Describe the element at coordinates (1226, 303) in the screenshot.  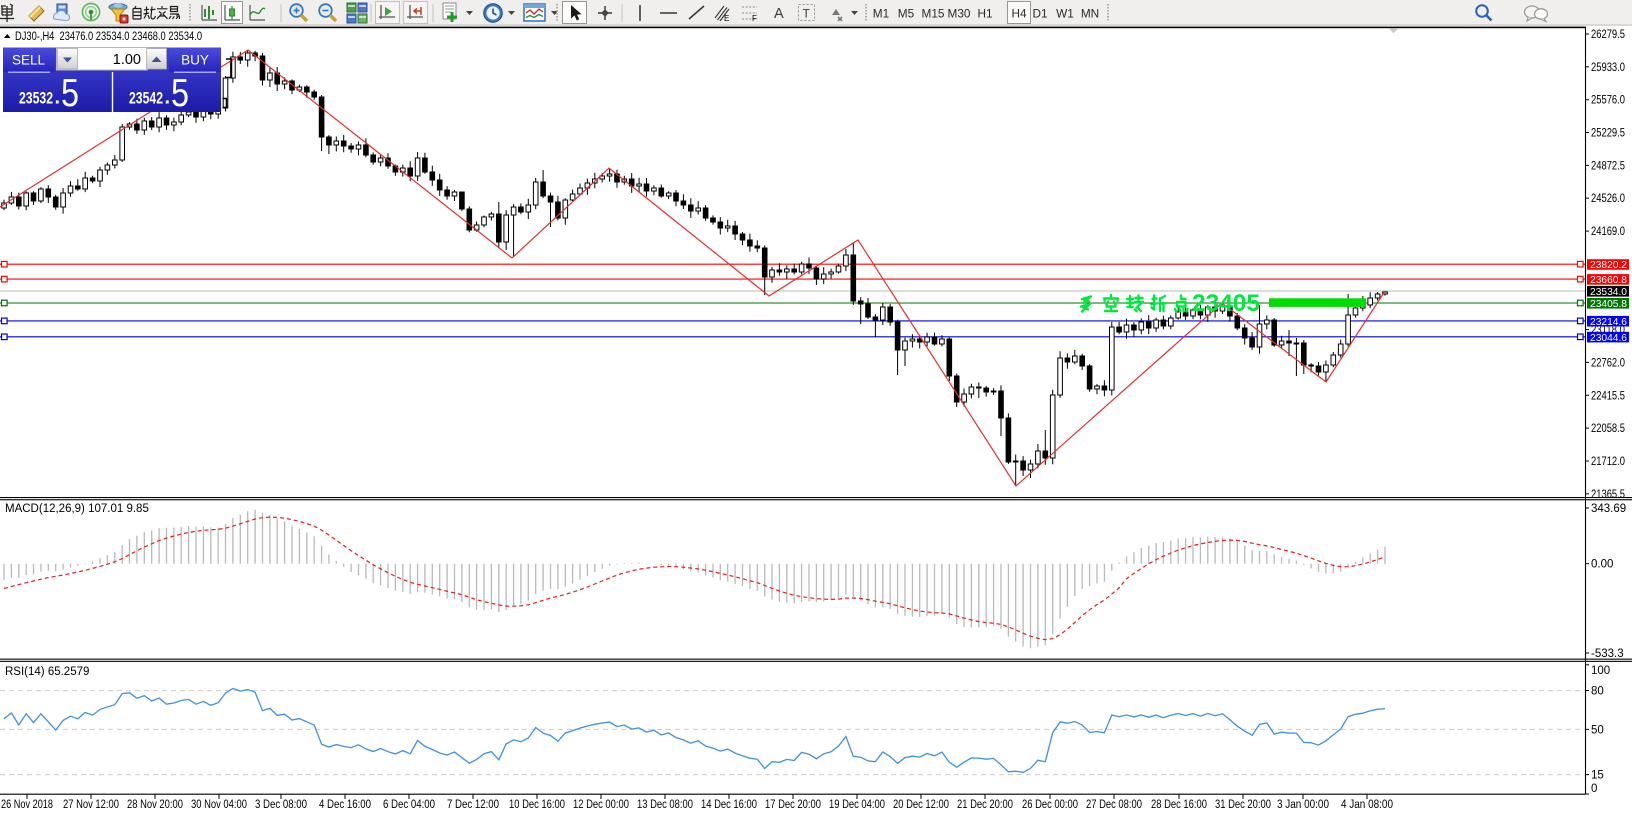
I see `svg-text: 23405` at that location.